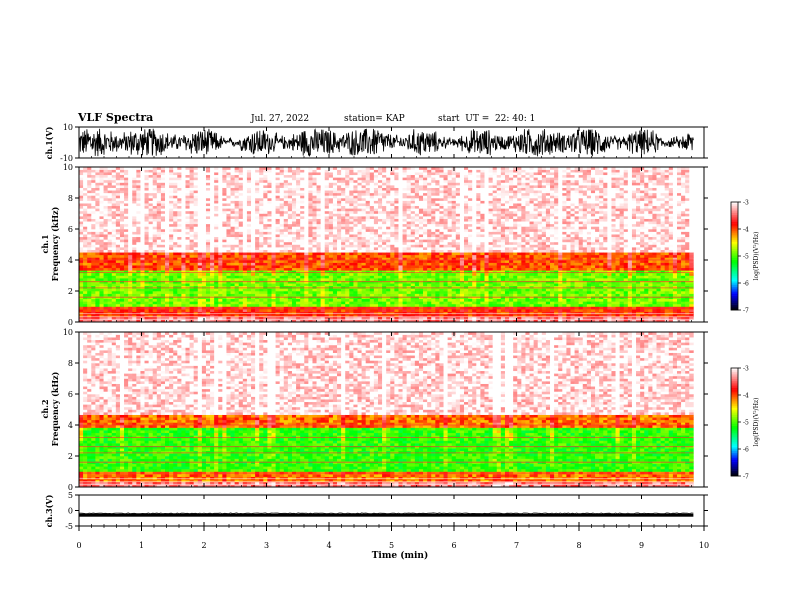 The width and height of the screenshot is (792, 612). What do you see at coordinates (70, 495) in the screenshot?
I see `ch3-waveform-ytick-label: 5` at bounding box center [70, 495].